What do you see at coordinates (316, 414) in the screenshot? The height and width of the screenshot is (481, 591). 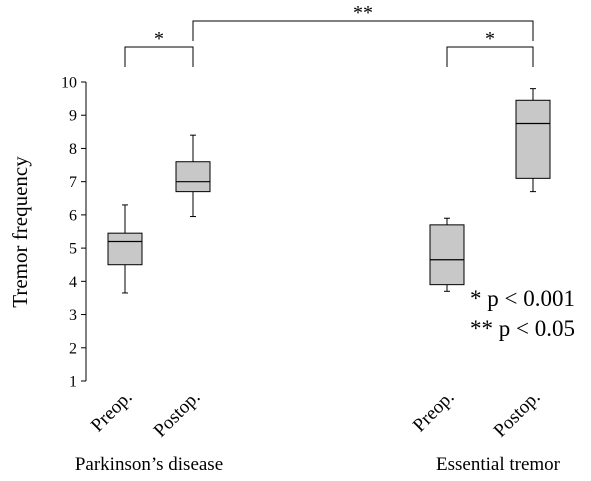 I see `category-labels: Preop. Postop. Preop. Postop.` at bounding box center [316, 414].